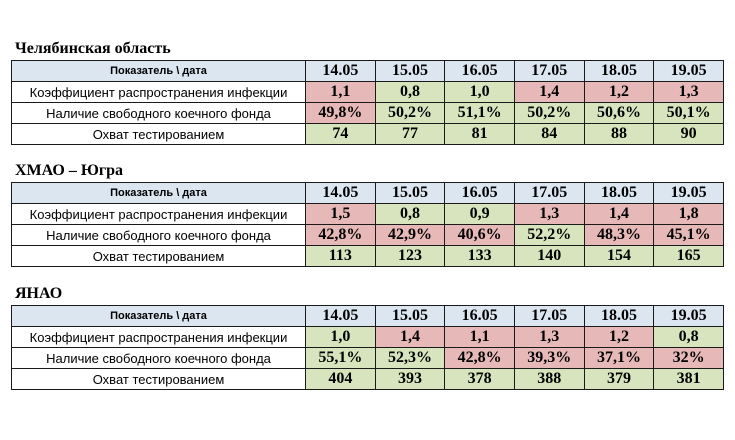 The width and height of the screenshot is (735, 440). Describe the element at coordinates (479, 256) in the screenshot. I see `value-cell: 133` at that location.